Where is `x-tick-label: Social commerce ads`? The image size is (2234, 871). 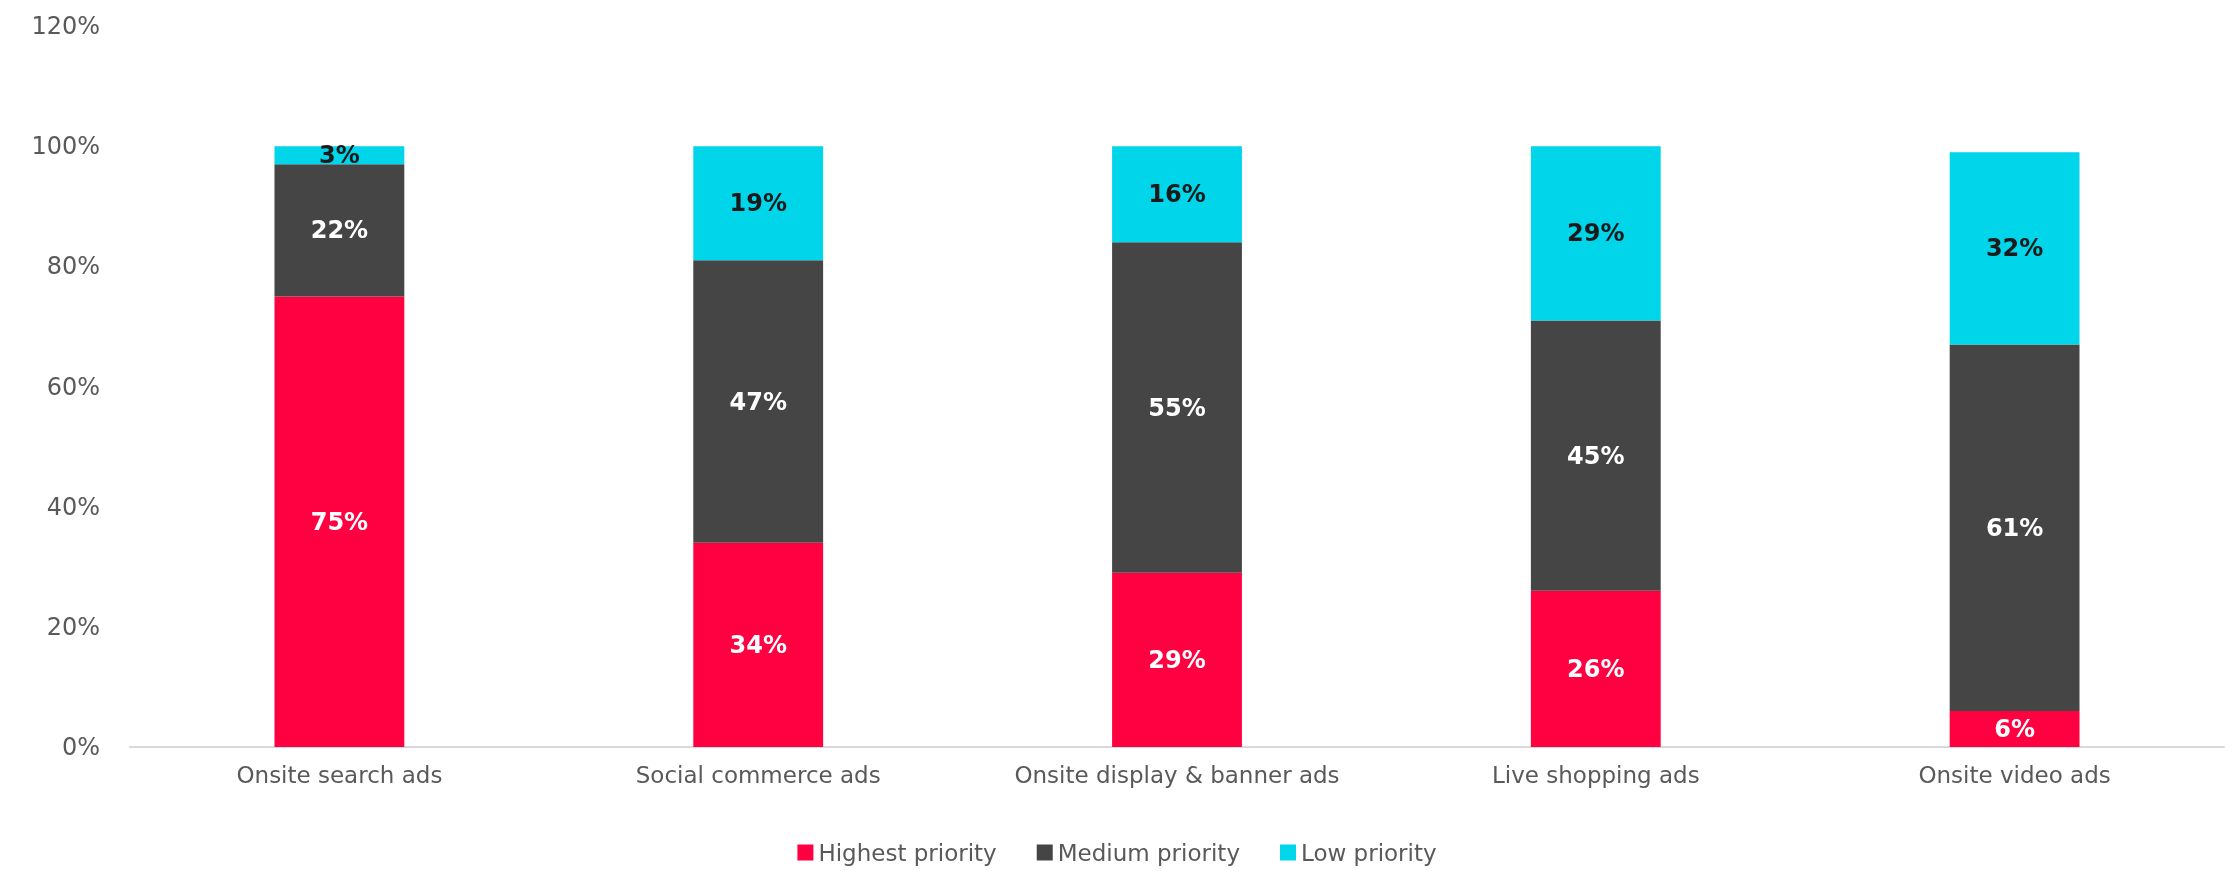 x-tick-label: Social commerce ads is located at coordinates (758, 774).